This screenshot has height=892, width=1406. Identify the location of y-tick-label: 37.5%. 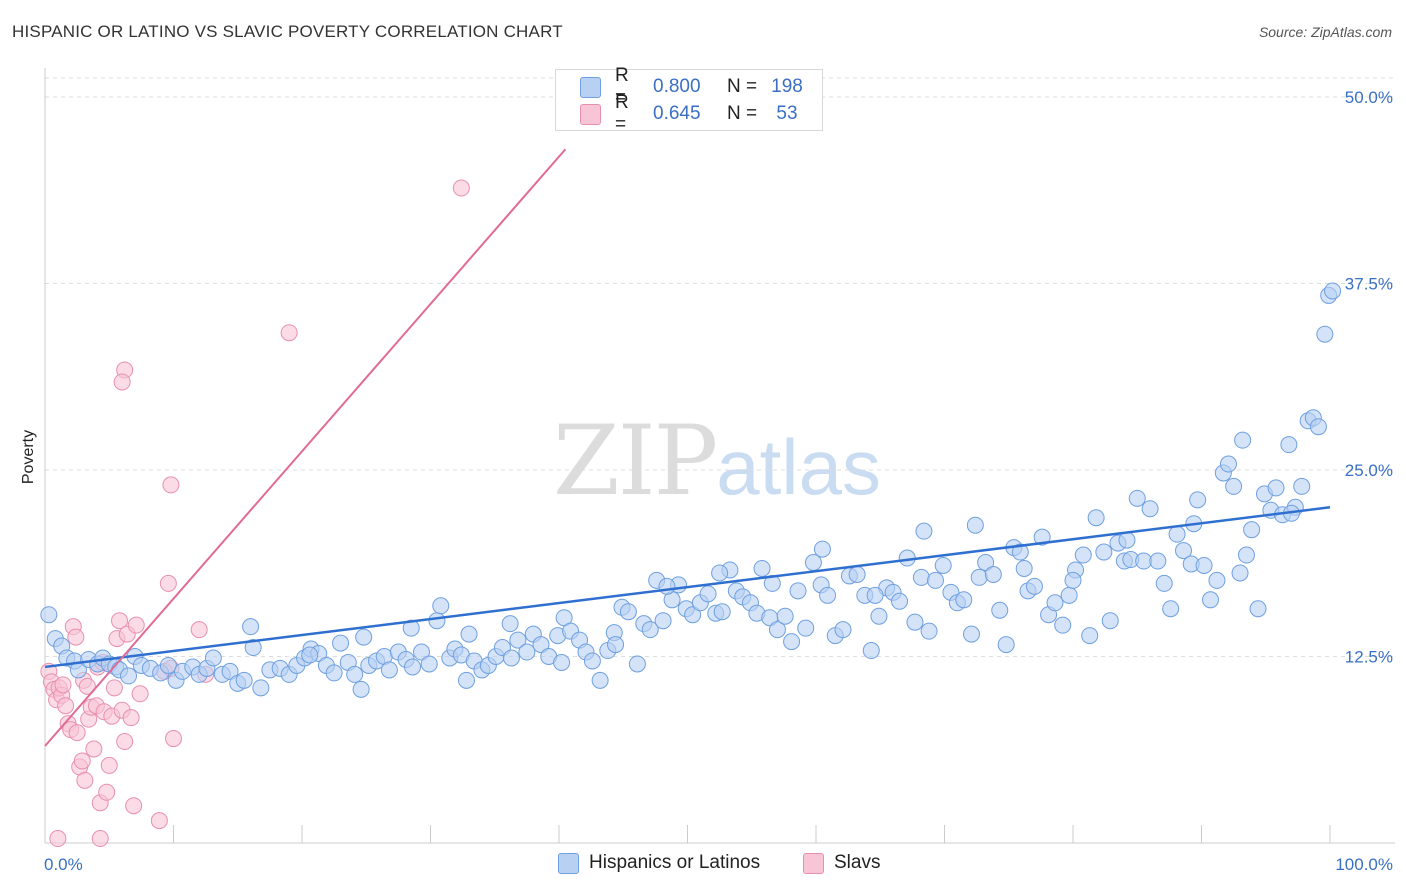
(1369, 284).